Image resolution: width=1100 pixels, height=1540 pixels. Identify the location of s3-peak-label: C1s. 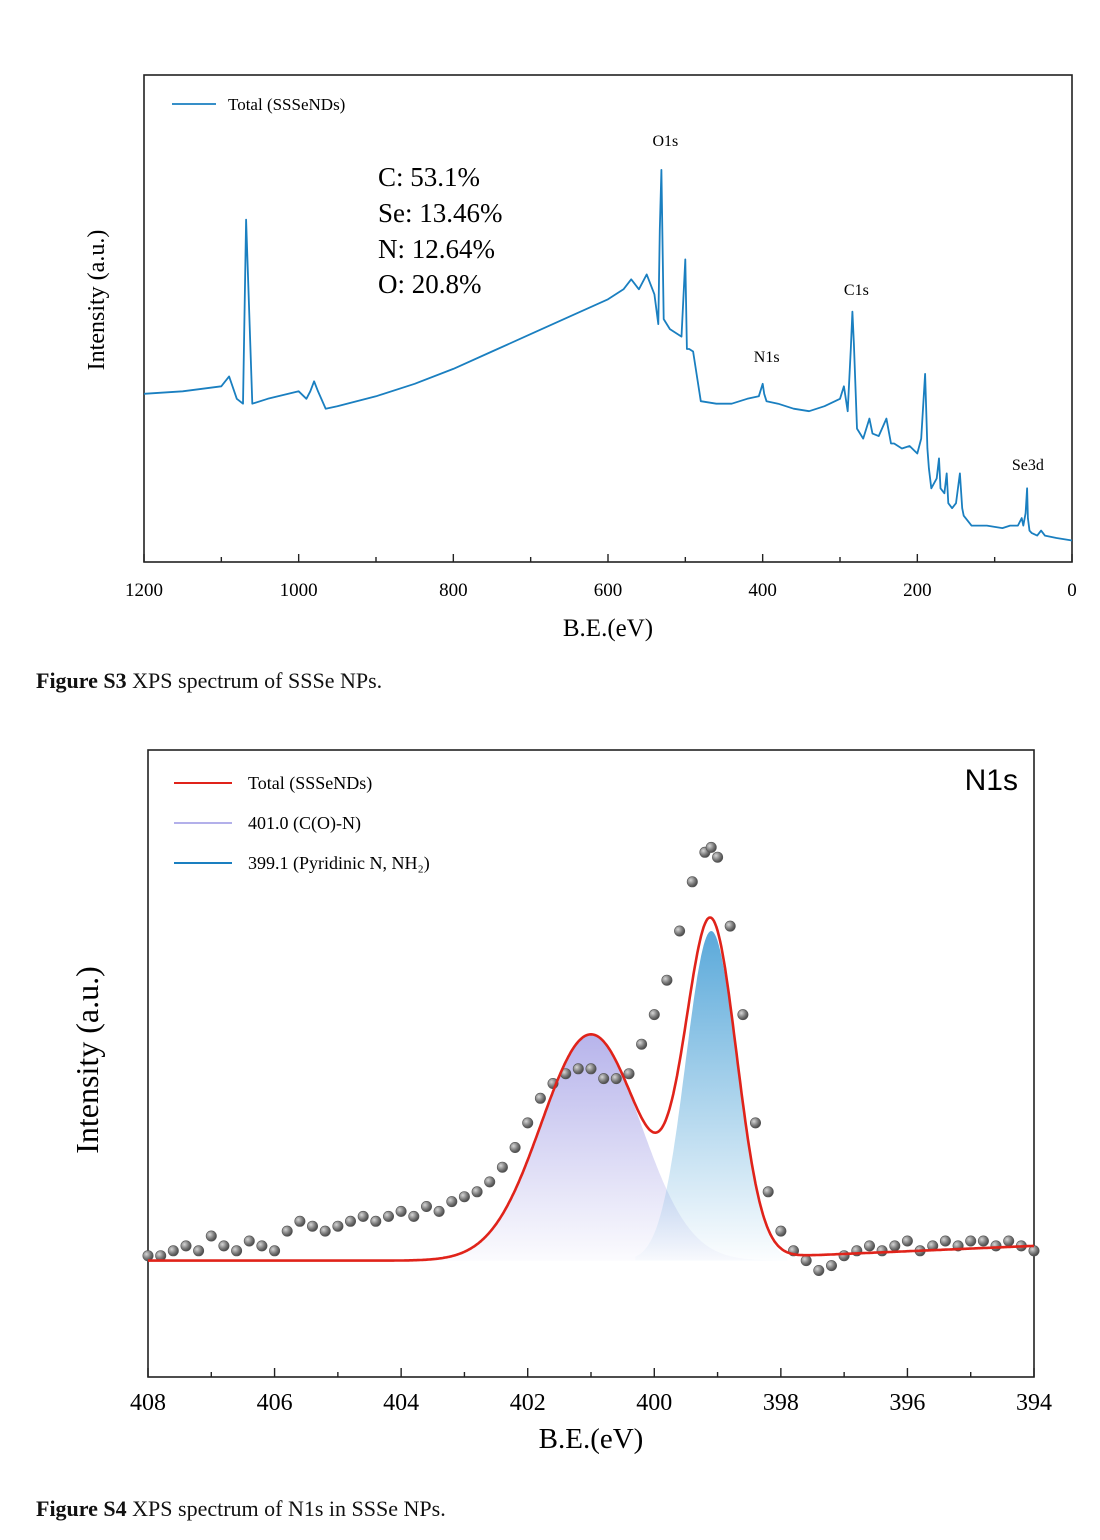
(856, 290).